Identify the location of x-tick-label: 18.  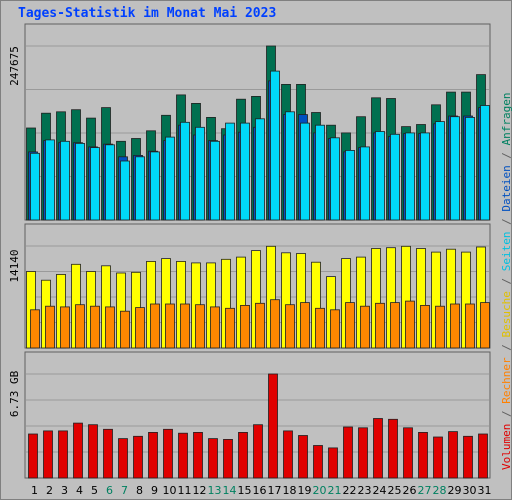
(290, 490).